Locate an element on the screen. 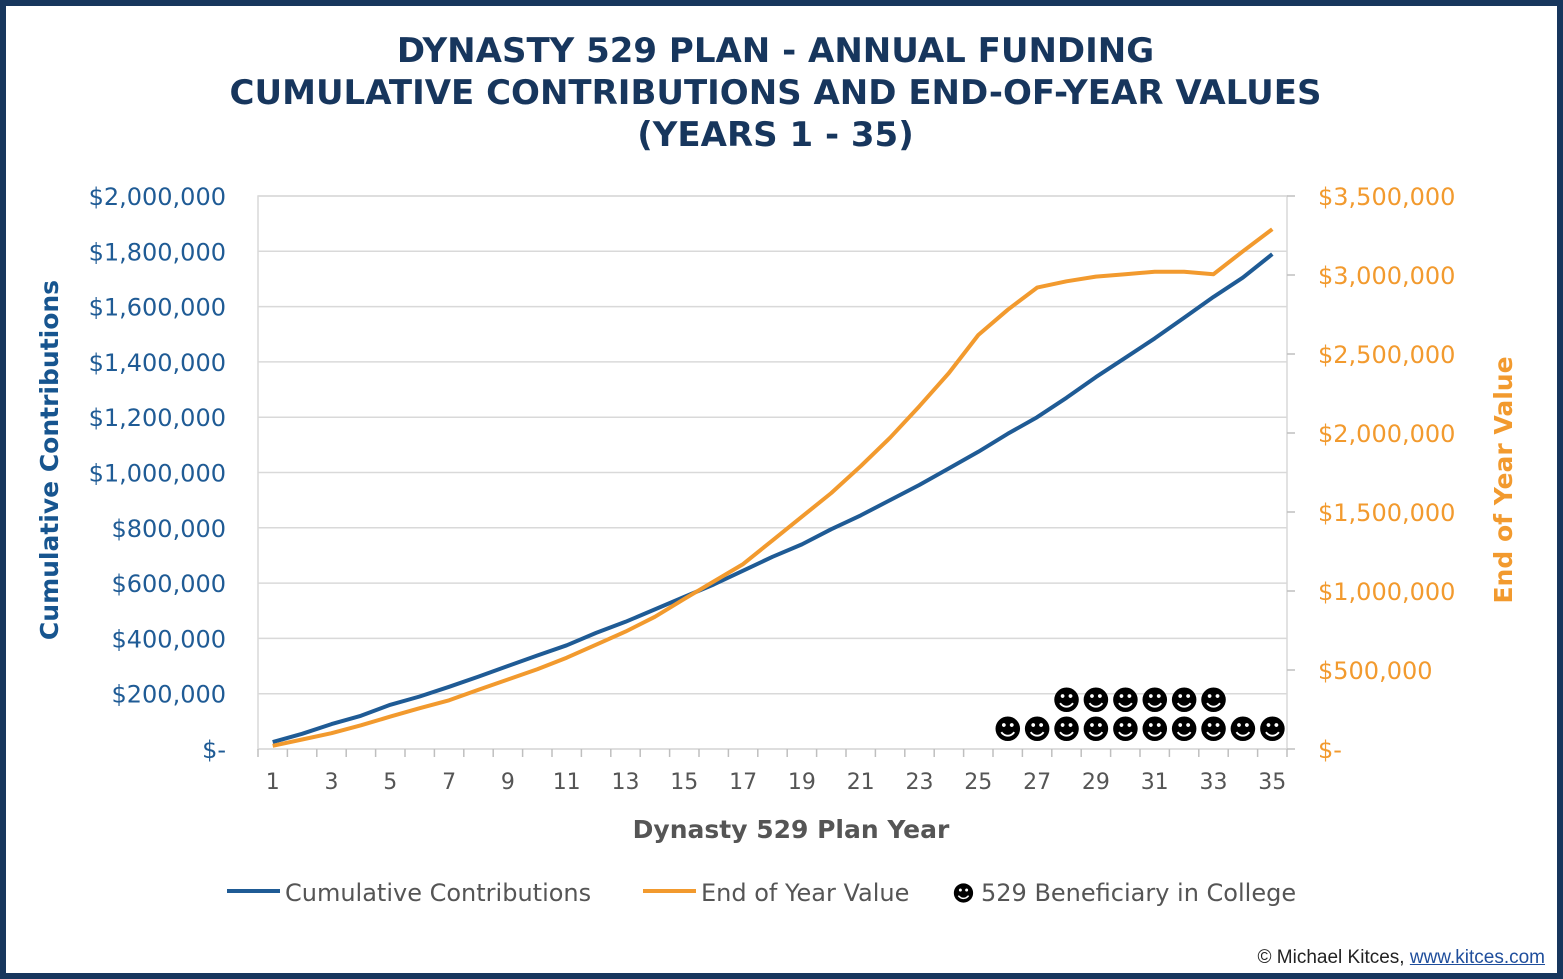  y-left-tick-label: $600,000 is located at coordinates (168, 584).